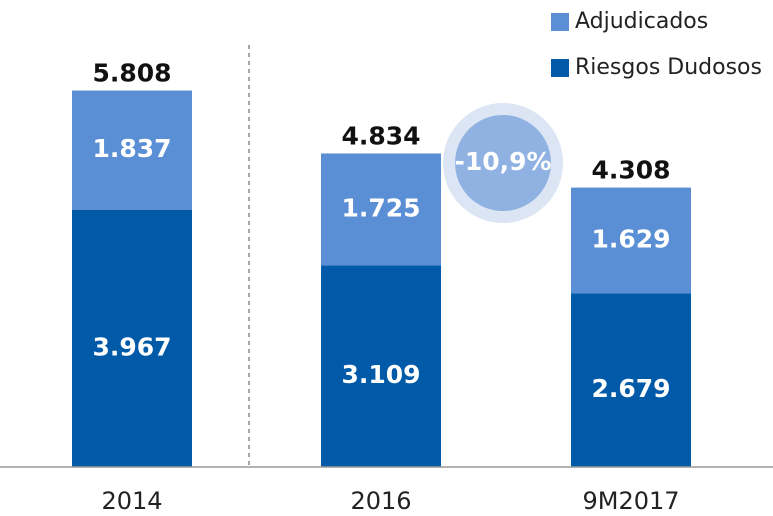  I want to click on value-label: 2.679, so click(630, 388).